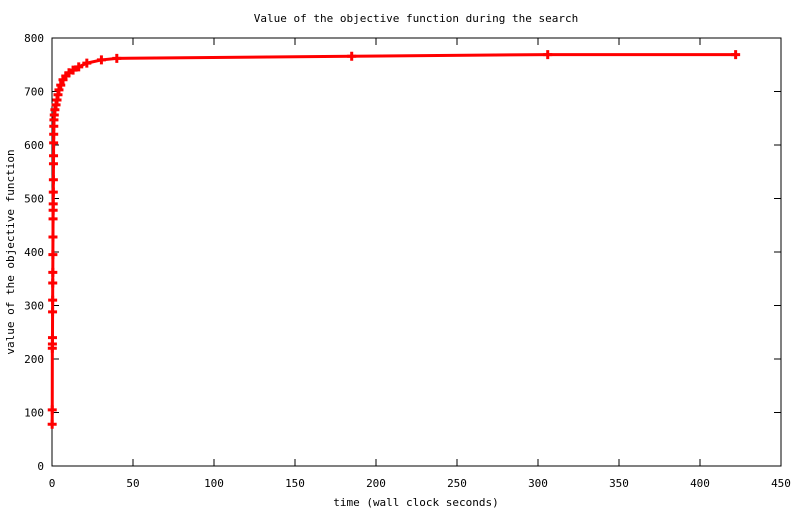 The image size is (800, 514). What do you see at coordinates (52, 483) in the screenshot?
I see `x-tick-label: 0` at bounding box center [52, 483].